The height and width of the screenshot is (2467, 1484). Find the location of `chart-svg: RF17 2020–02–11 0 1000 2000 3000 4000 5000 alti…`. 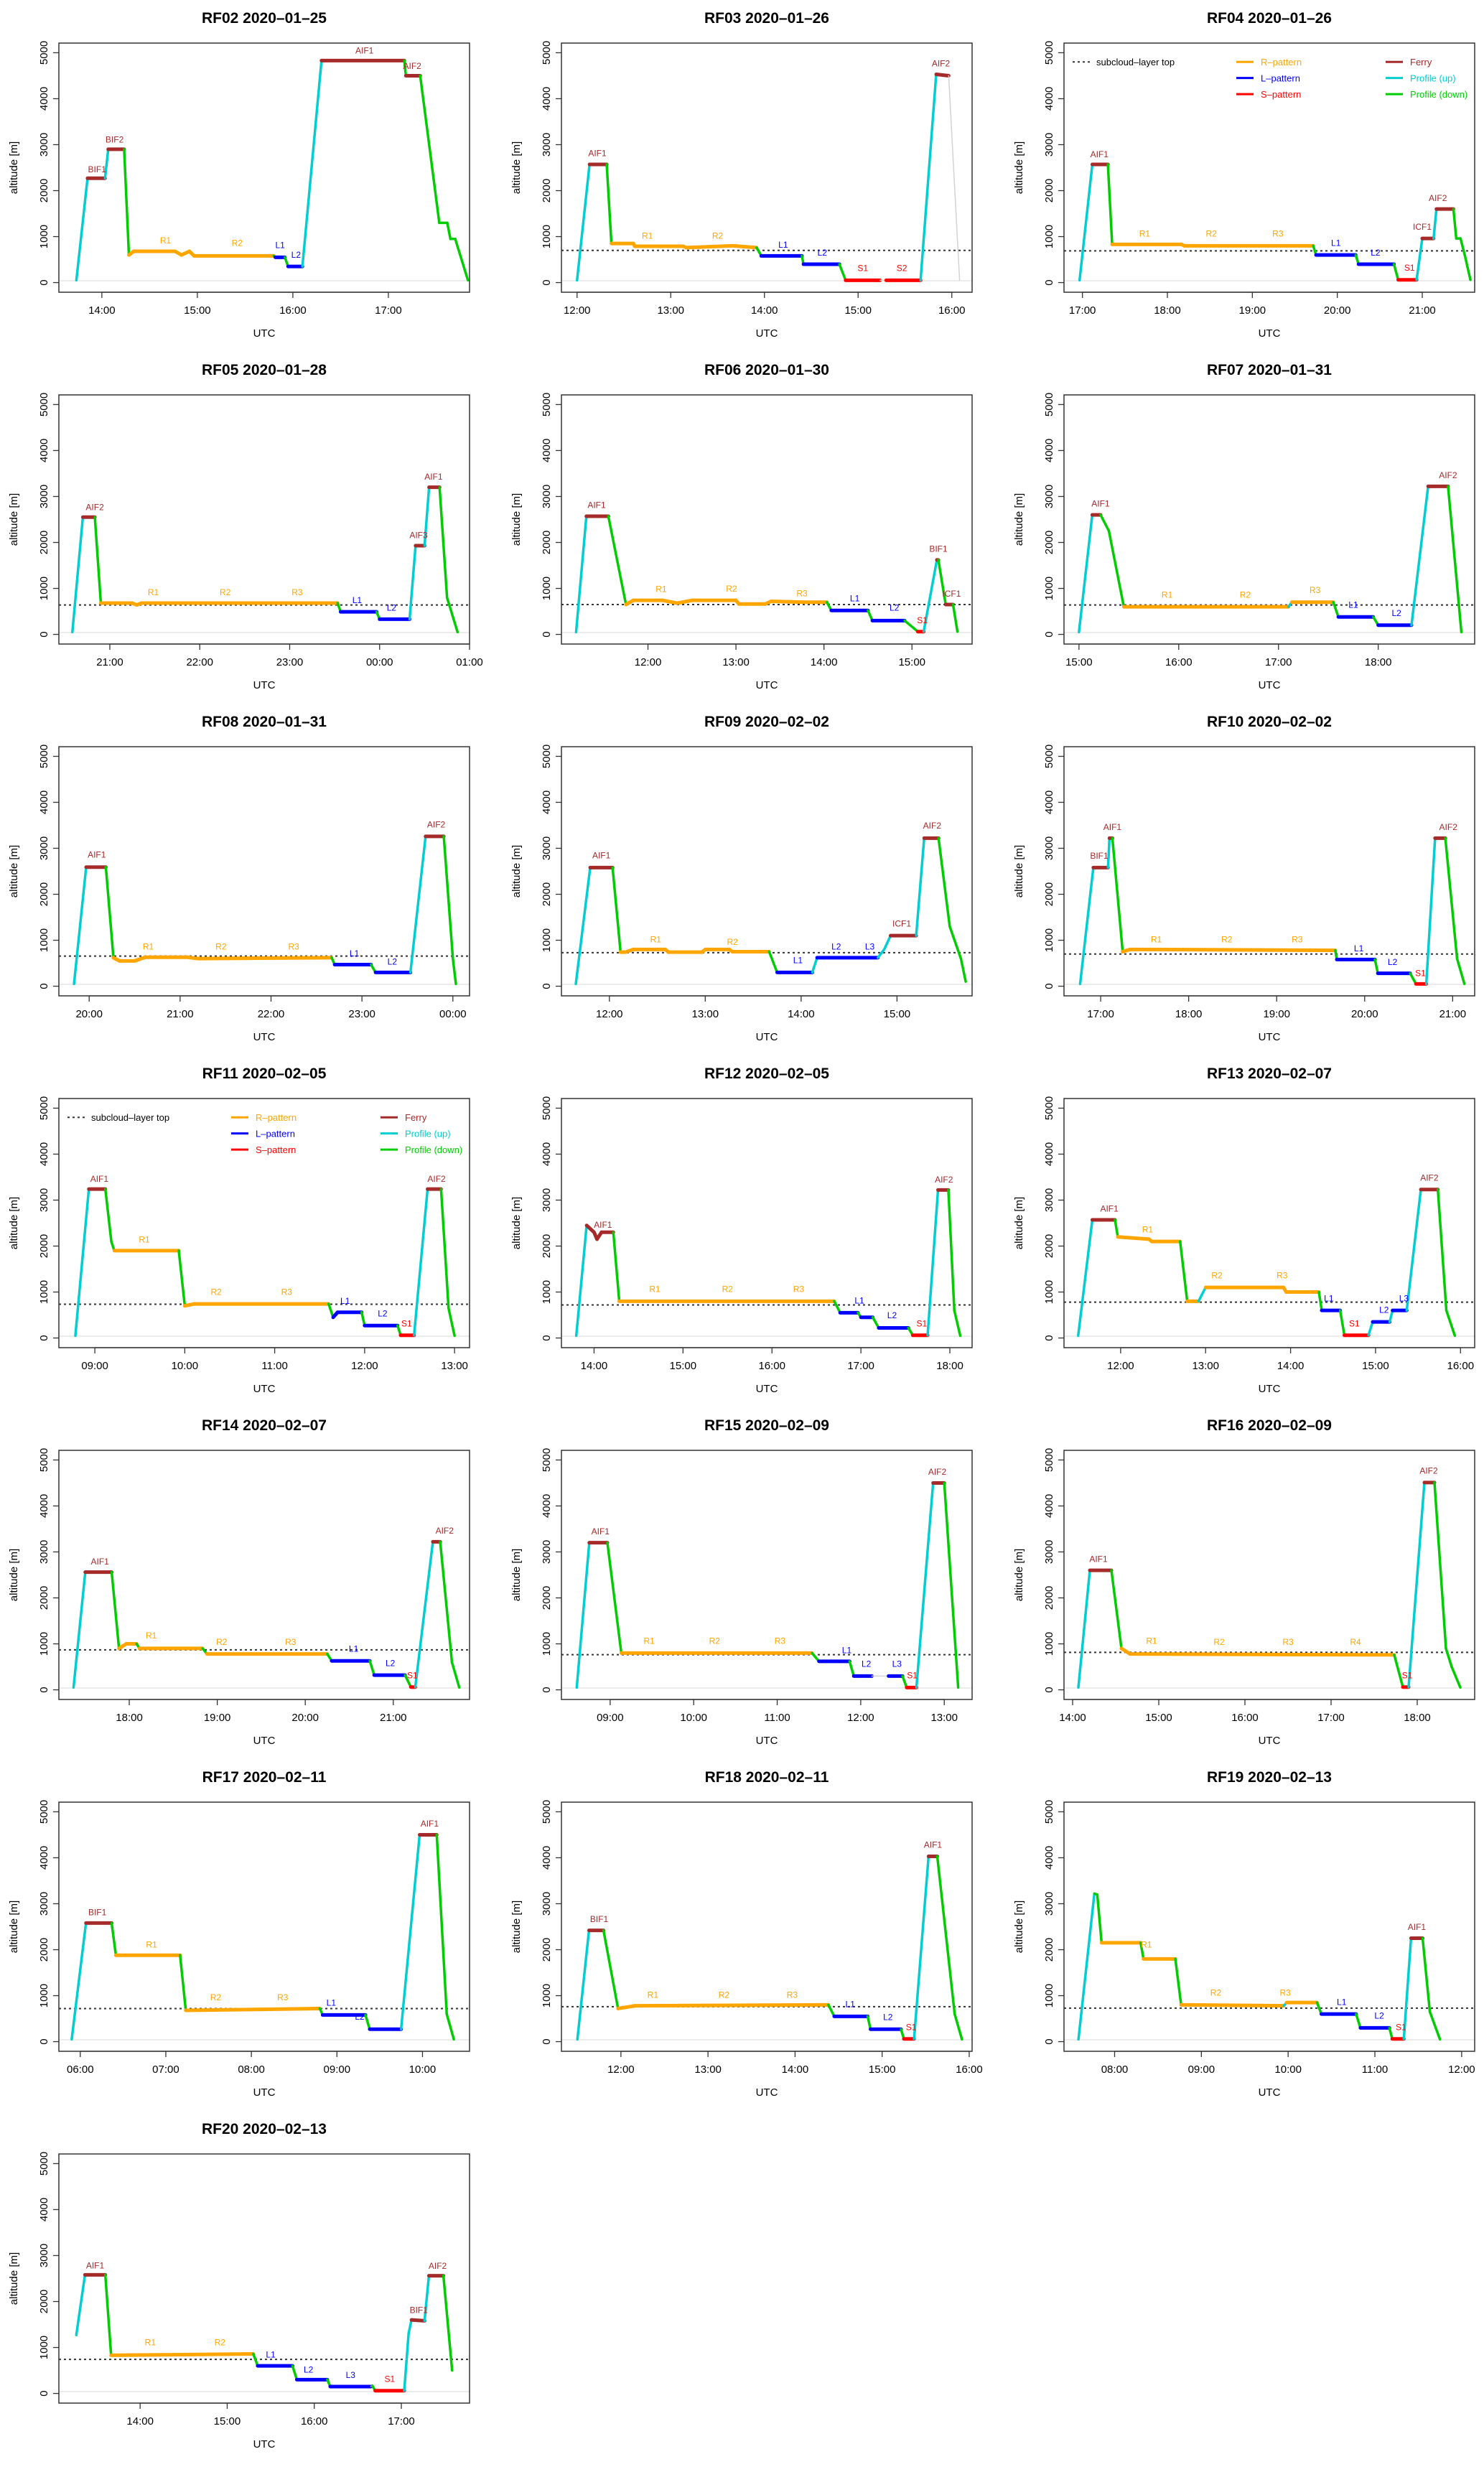

chart-svg: RF17 2020–02–11 0 1000 2000 3000 4000 5000 alti… is located at coordinates (239, 1934).